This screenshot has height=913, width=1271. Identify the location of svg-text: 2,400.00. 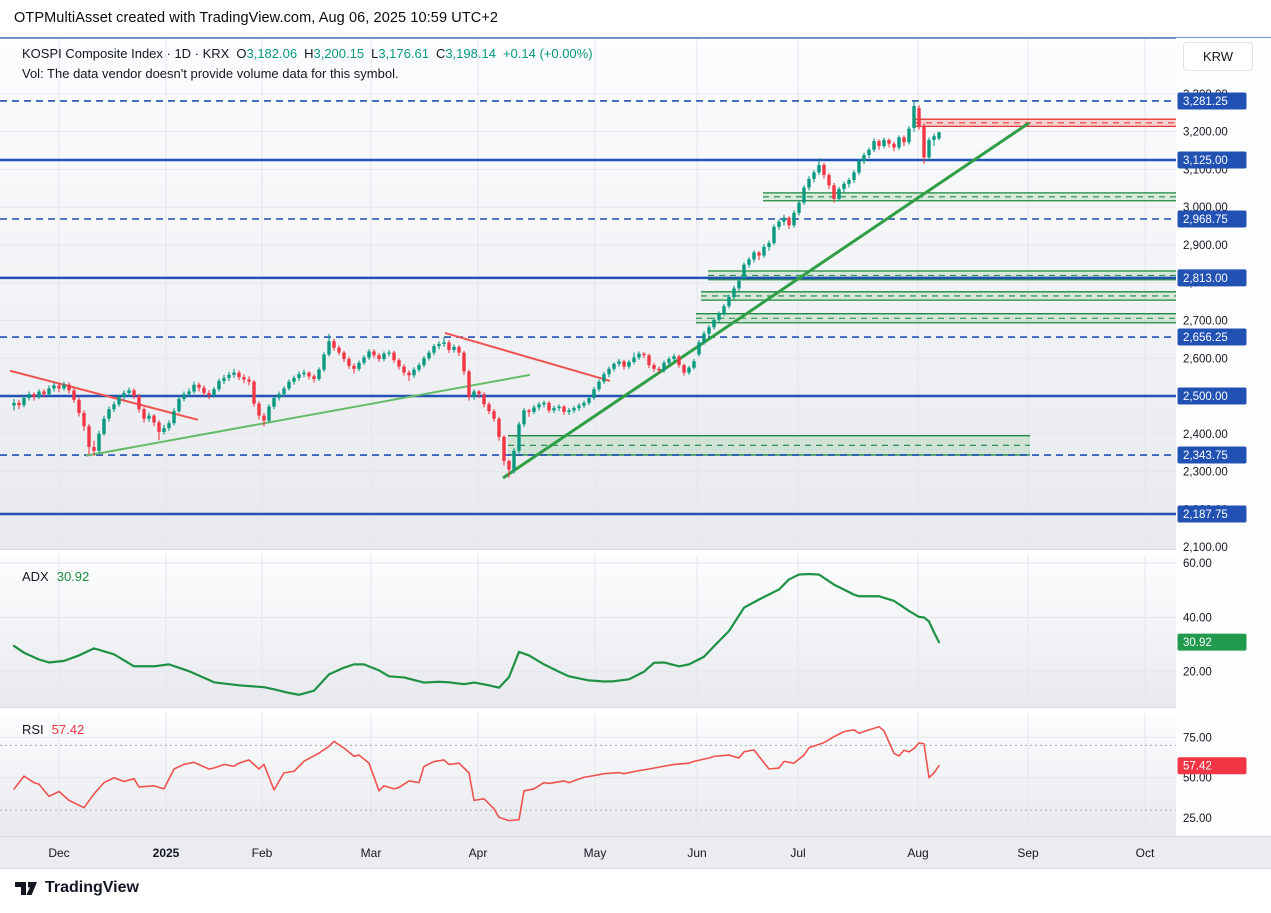
(1205, 435).